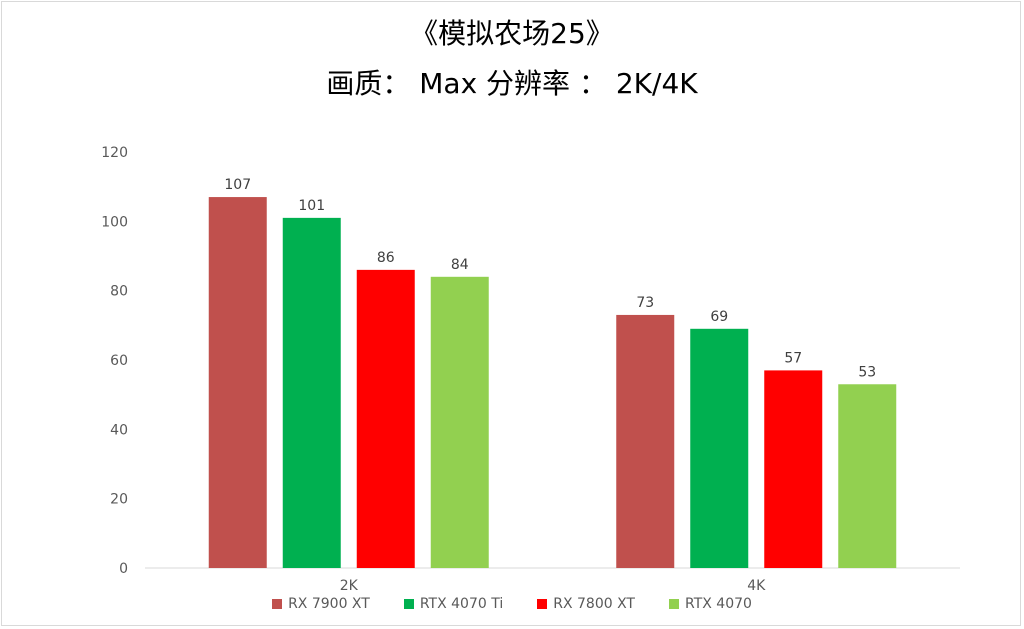 This screenshot has height=629, width=1024. What do you see at coordinates (123, 569) in the screenshot?
I see `y-tick-label: 0` at bounding box center [123, 569].